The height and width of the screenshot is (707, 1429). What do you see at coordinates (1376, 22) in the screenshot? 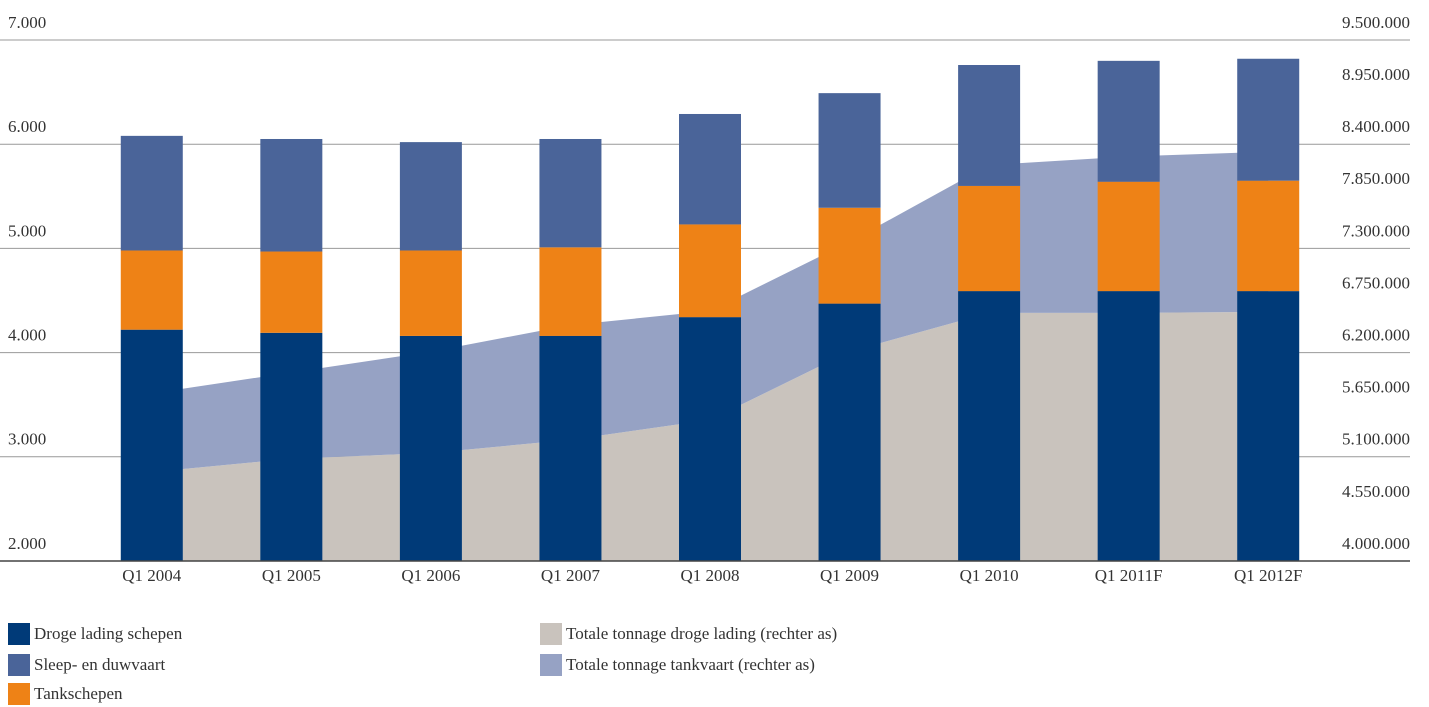
I see `y2-tick-label: 9.500.000` at bounding box center [1376, 22].